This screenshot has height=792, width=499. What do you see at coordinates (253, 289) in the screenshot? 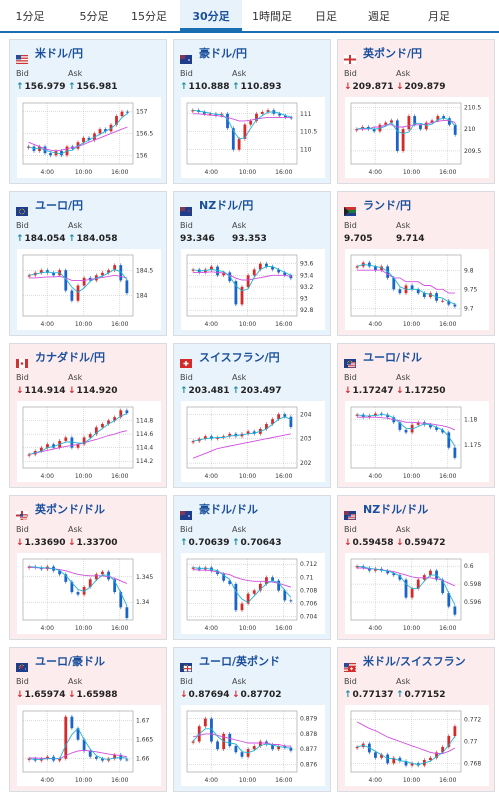
I see `price-chart: 4:00 10:00 16:00 93.6 93.4 93.2 93 92.8` at bounding box center [253, 289].